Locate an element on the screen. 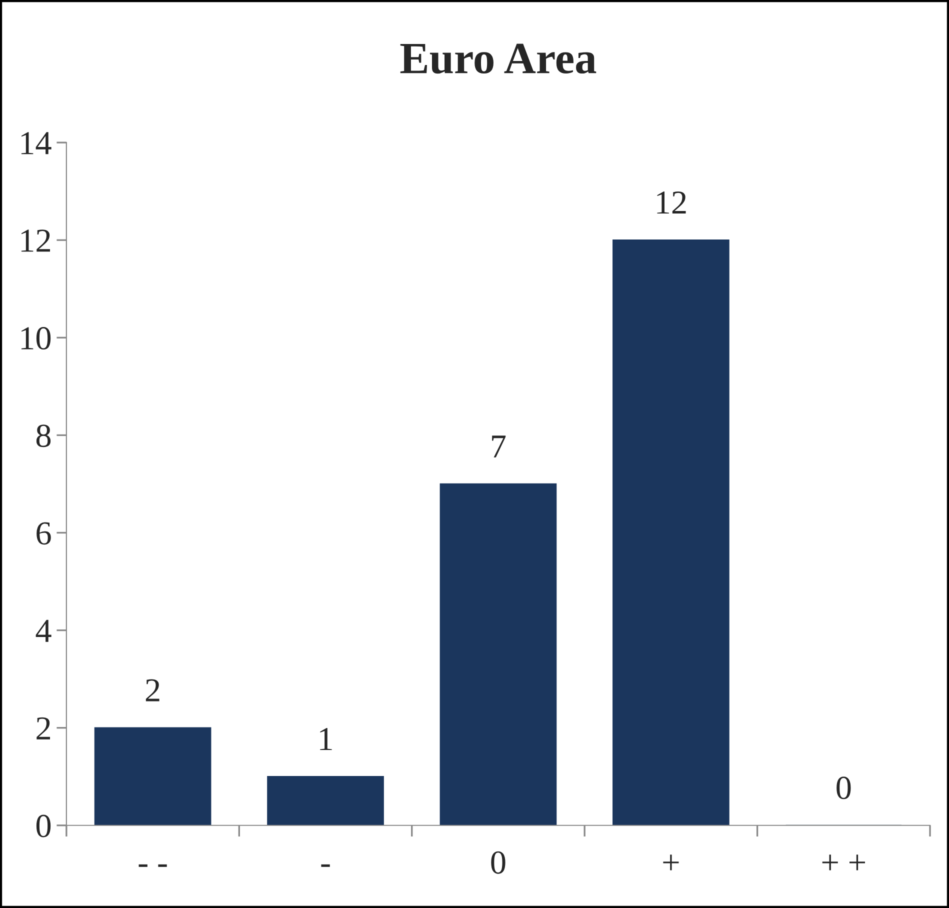 The width and height of the screenshot is (949, 908). data-label: 12 is located at coordinates (671, 202).